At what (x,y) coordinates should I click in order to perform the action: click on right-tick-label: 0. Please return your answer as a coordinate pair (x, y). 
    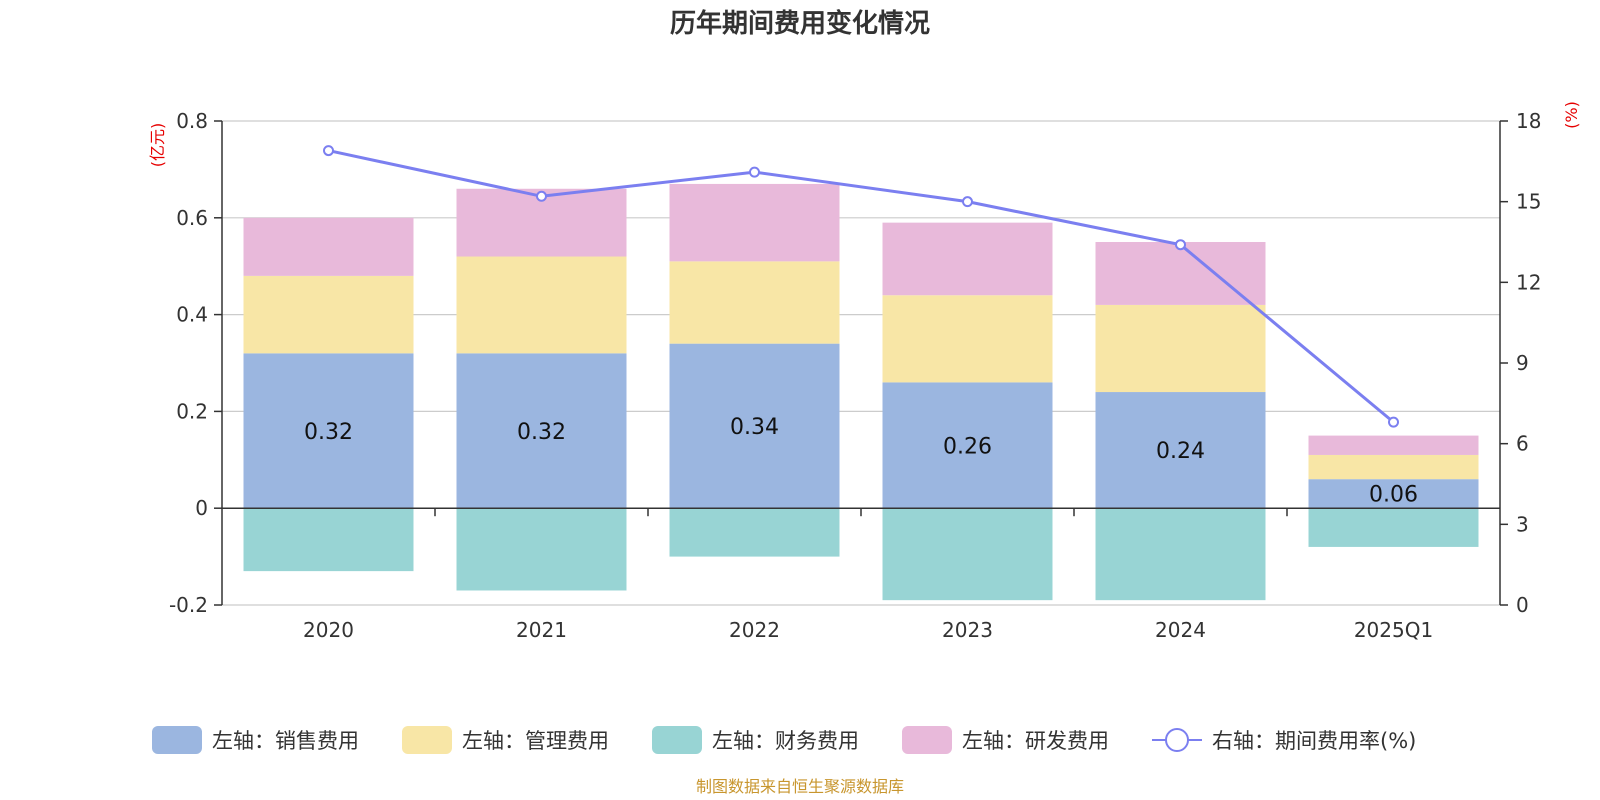
    Looking at the image, I should click on (1522, 605).